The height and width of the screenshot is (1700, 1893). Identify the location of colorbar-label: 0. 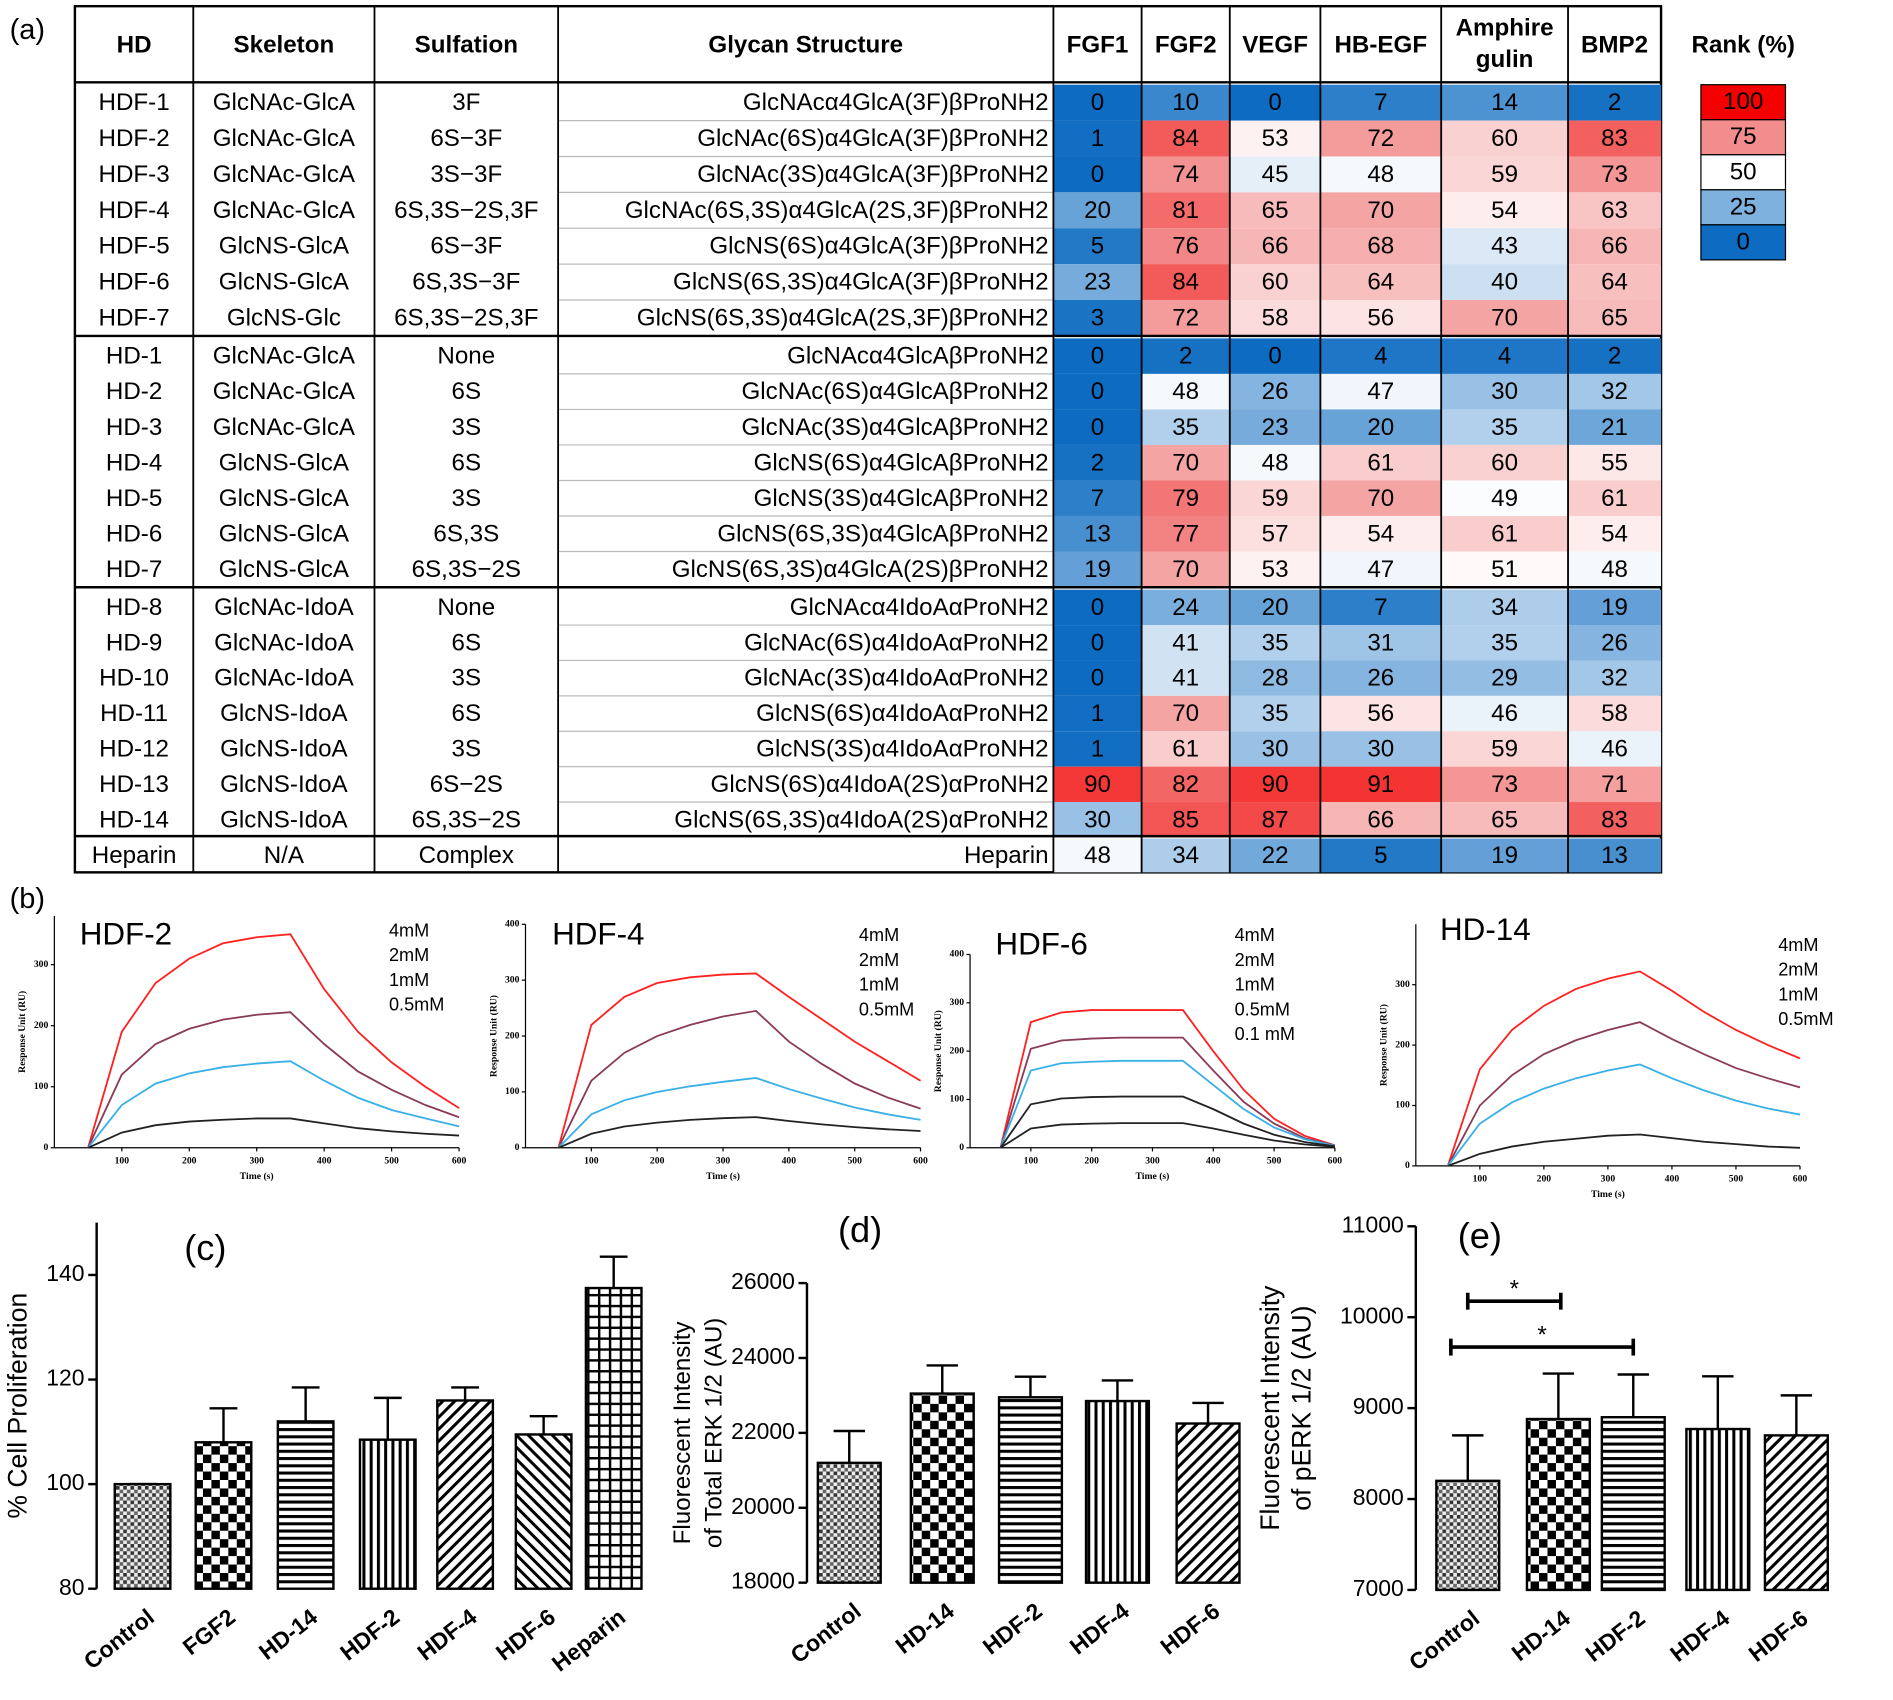
(1742, 241).